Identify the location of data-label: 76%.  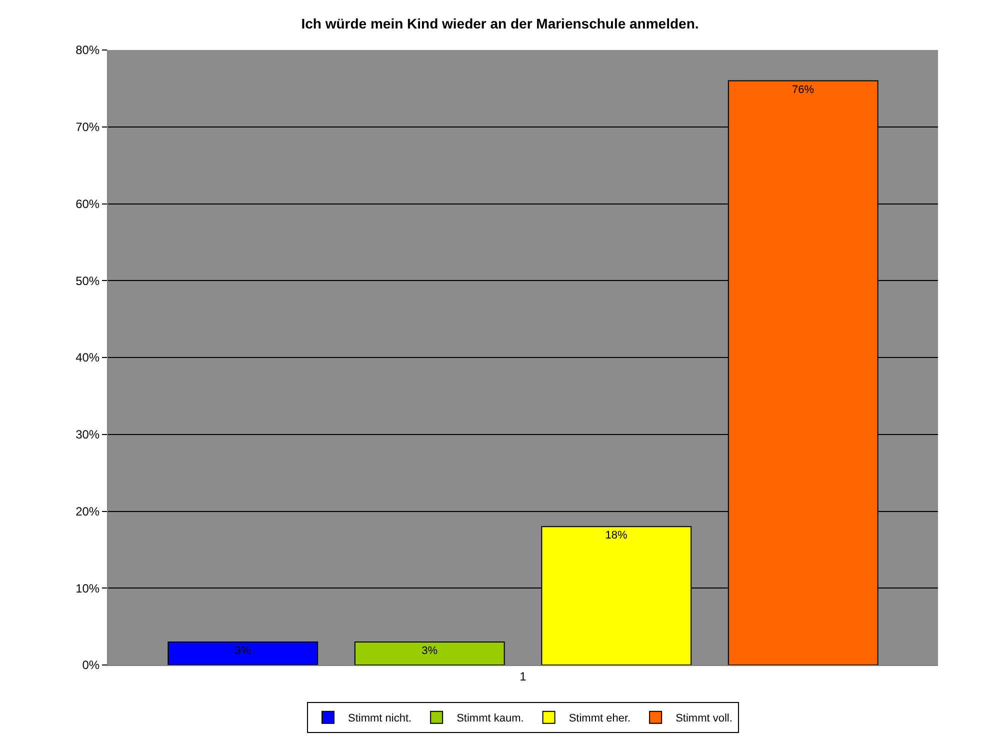
(803, 90).